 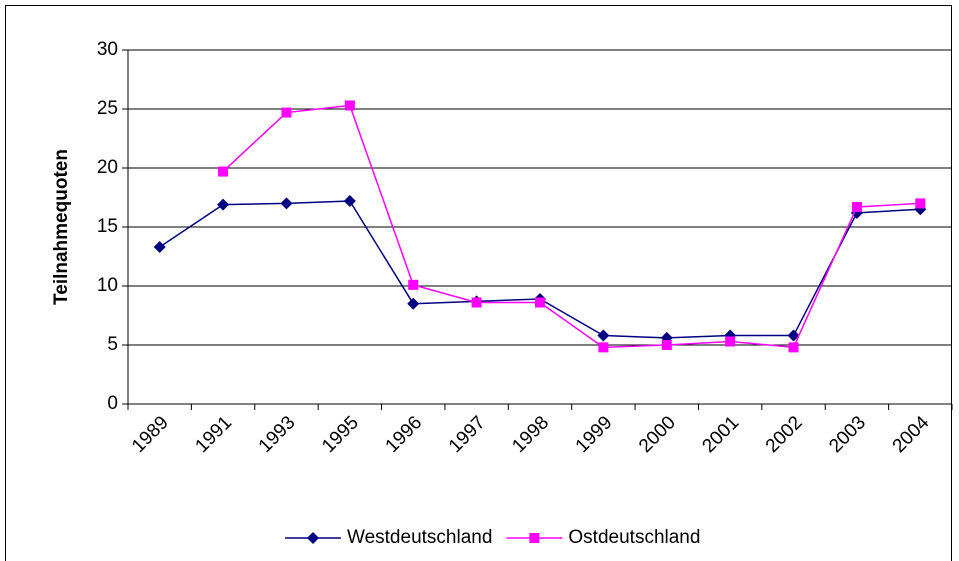 I want to click on x-tick-label: 2004, so click(x=911, y=434).